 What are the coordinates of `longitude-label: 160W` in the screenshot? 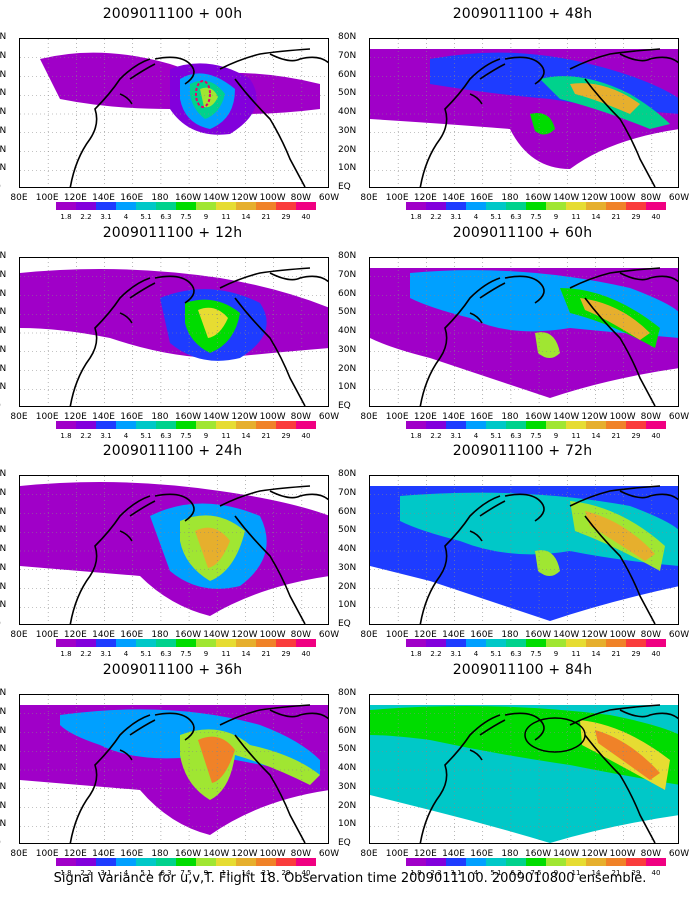 It's located at (188, 635).